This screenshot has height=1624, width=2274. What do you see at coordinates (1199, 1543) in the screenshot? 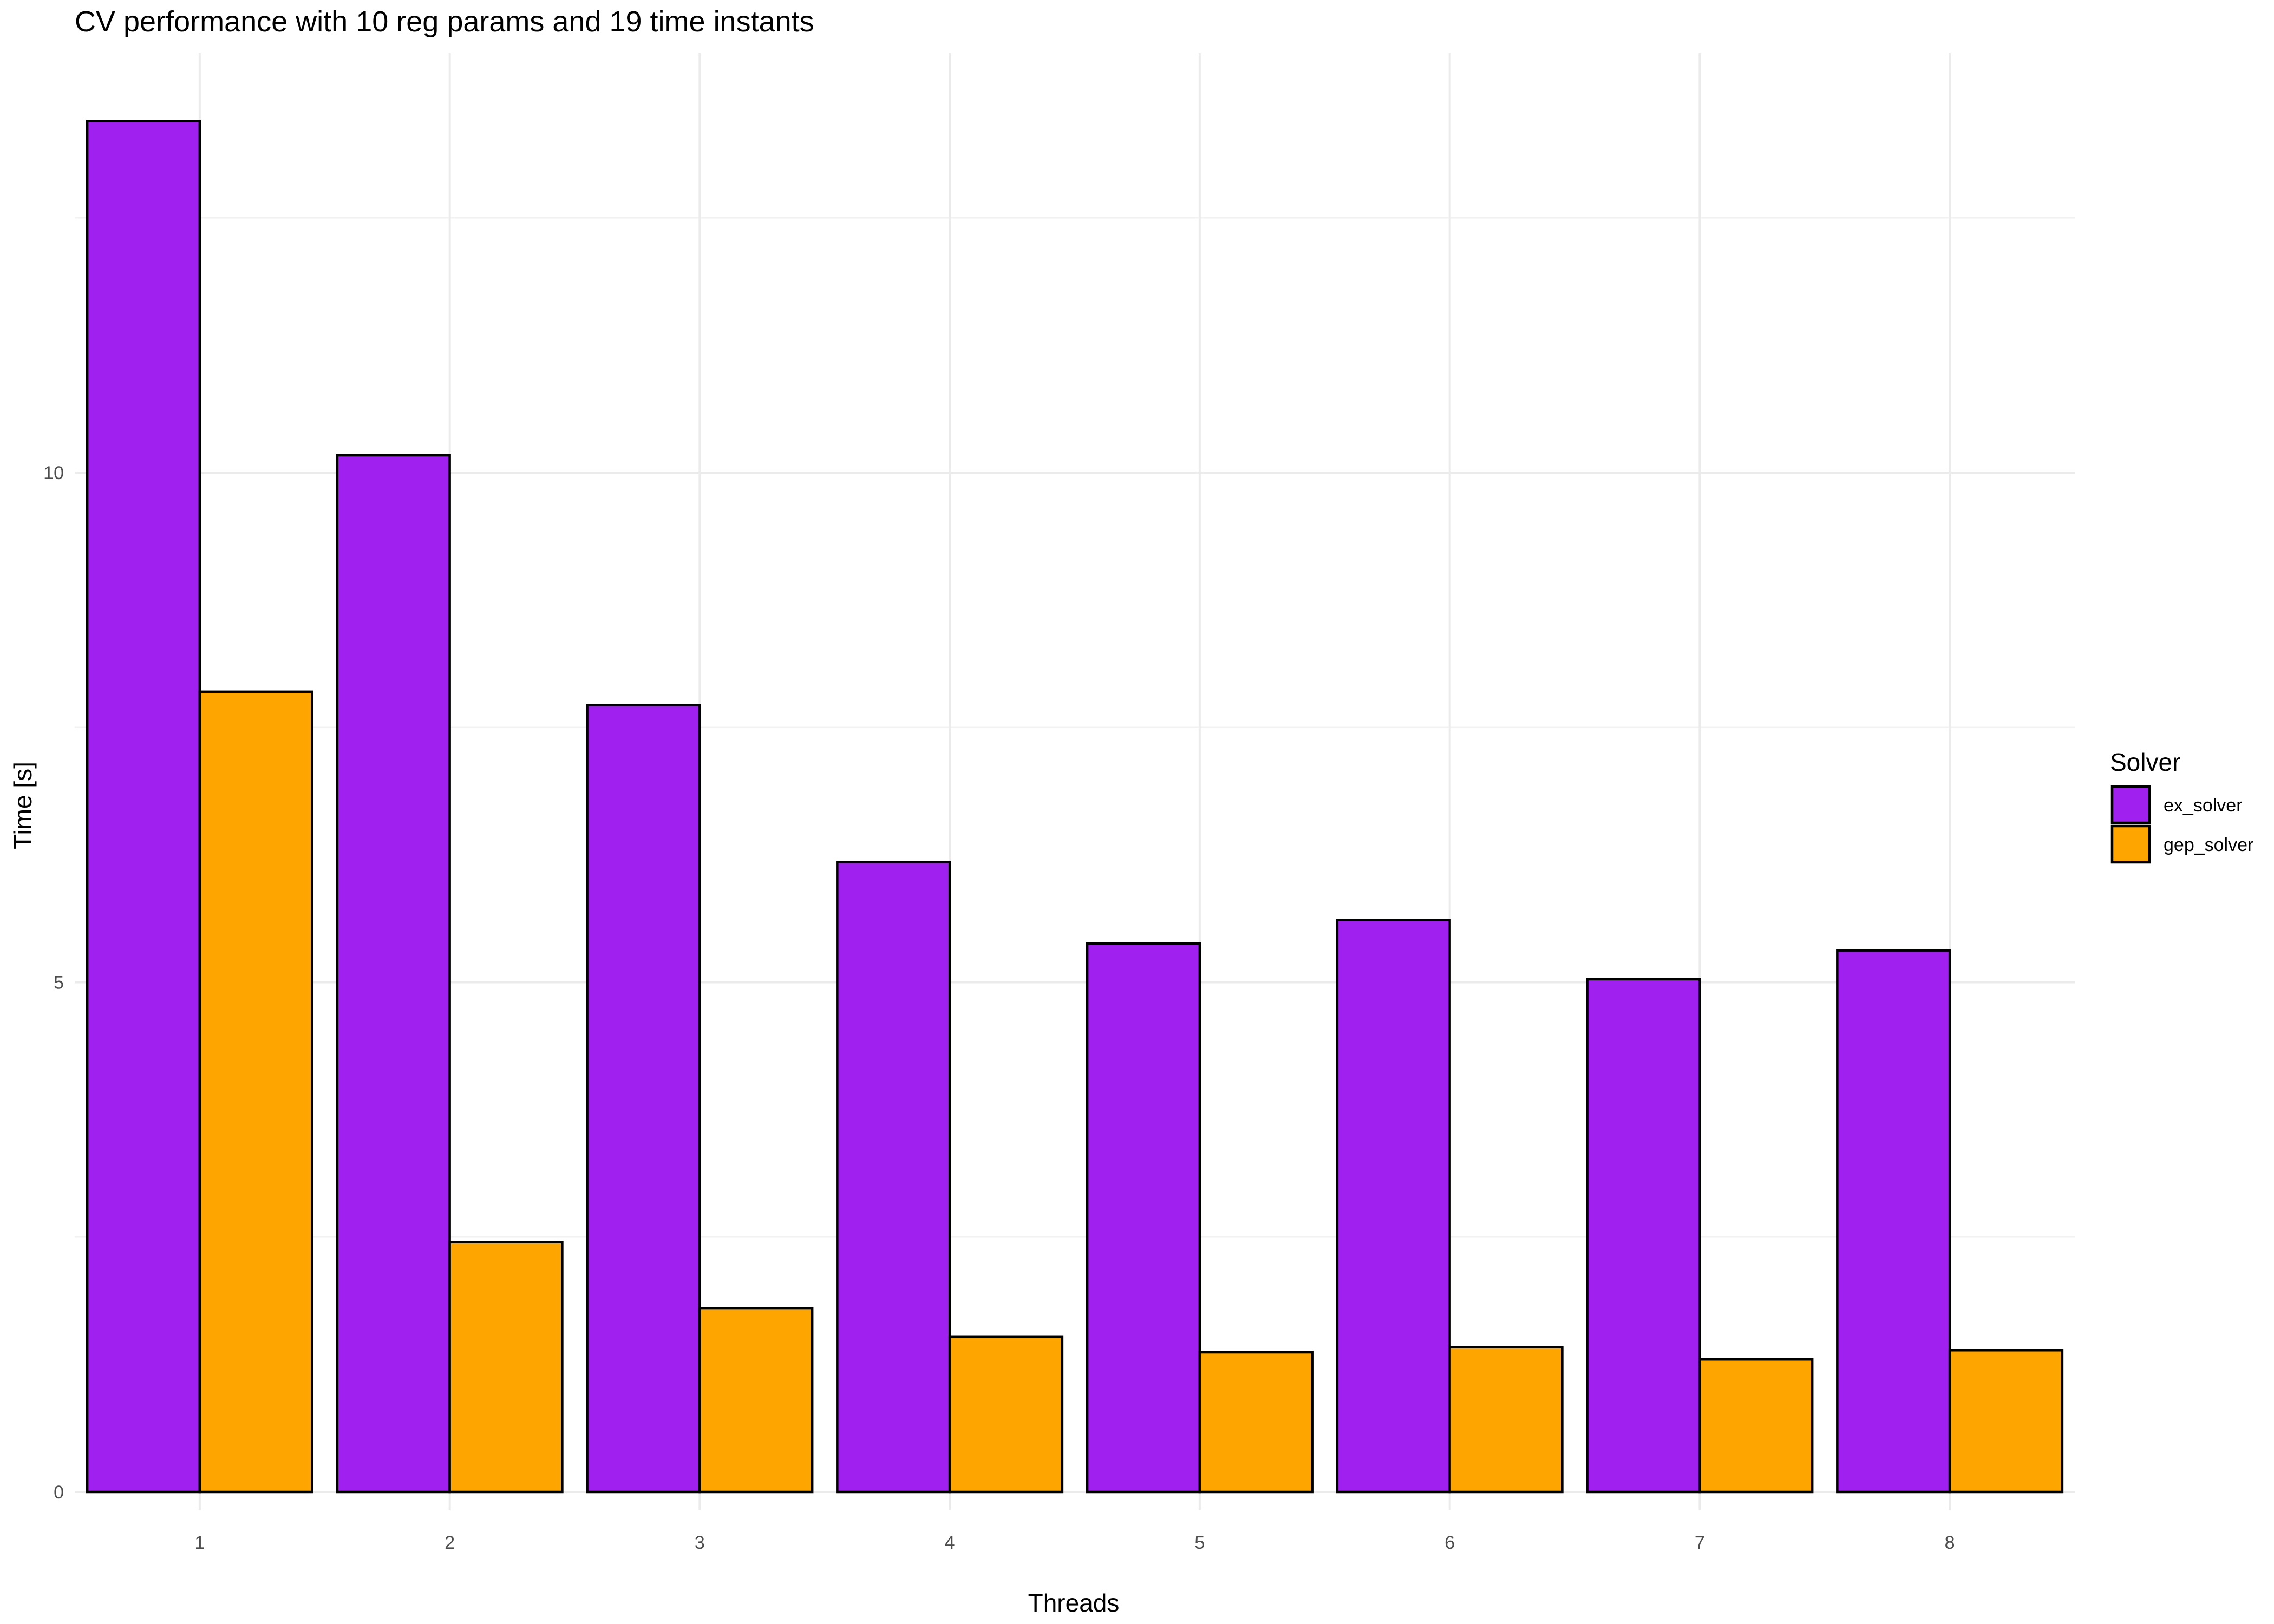
I see `x-tick-label: 5` at bounding box center [1199, 1543].